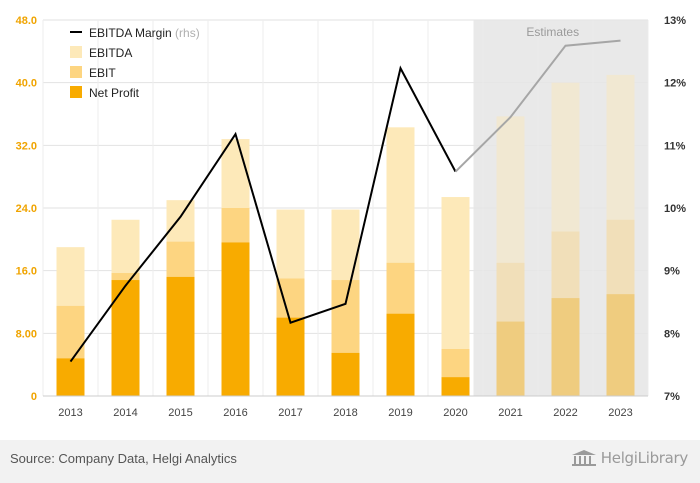  Describe the element at coordinates (345, 374) in the screenshot. I see `bar-net-profit-2018` at that location.